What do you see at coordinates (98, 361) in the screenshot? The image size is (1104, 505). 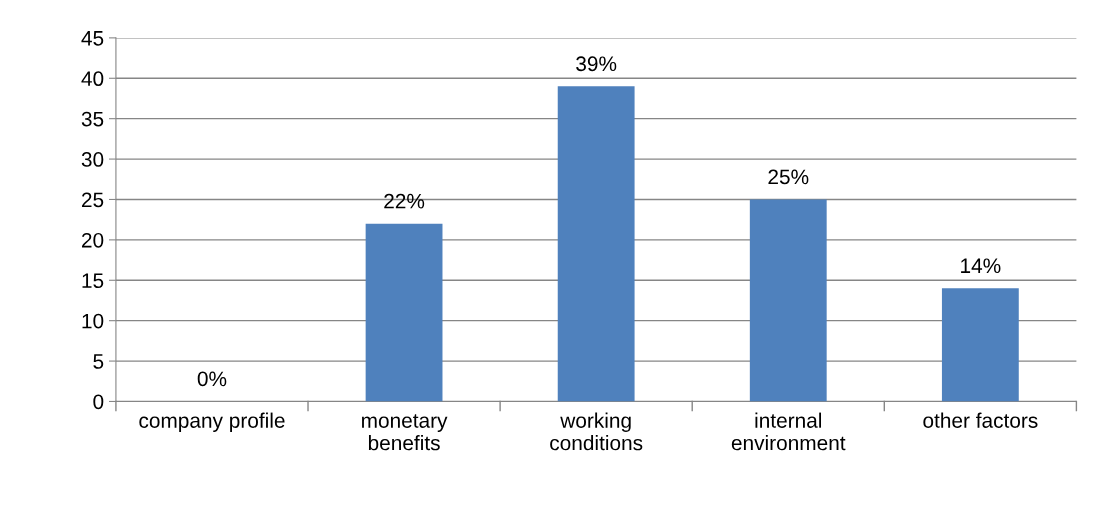 I see `y-tick-label: 5` at bounding box center [98, 361].